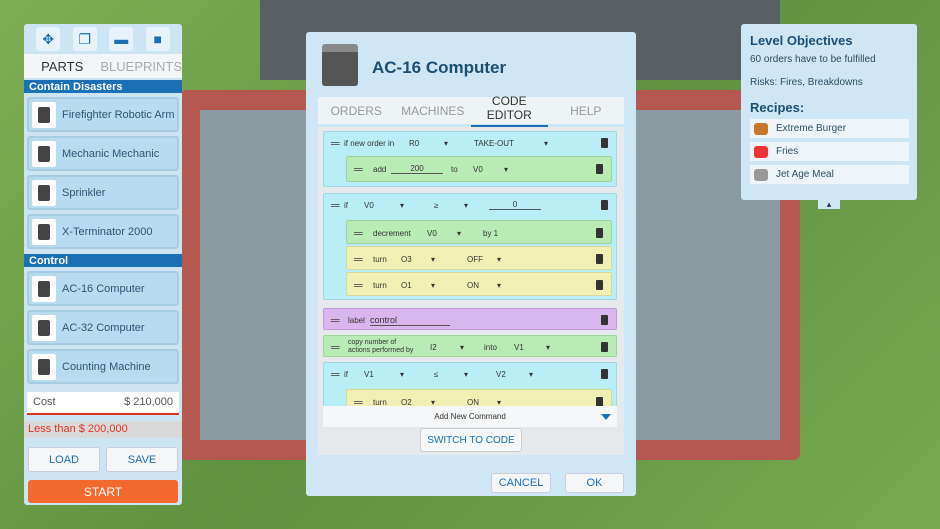 This screenshot has height=529, width=940. What do you see at coordinates (103, 366) in the screenshot?
I see `part-item: Counting Machine` at bounding box center [103, 366].